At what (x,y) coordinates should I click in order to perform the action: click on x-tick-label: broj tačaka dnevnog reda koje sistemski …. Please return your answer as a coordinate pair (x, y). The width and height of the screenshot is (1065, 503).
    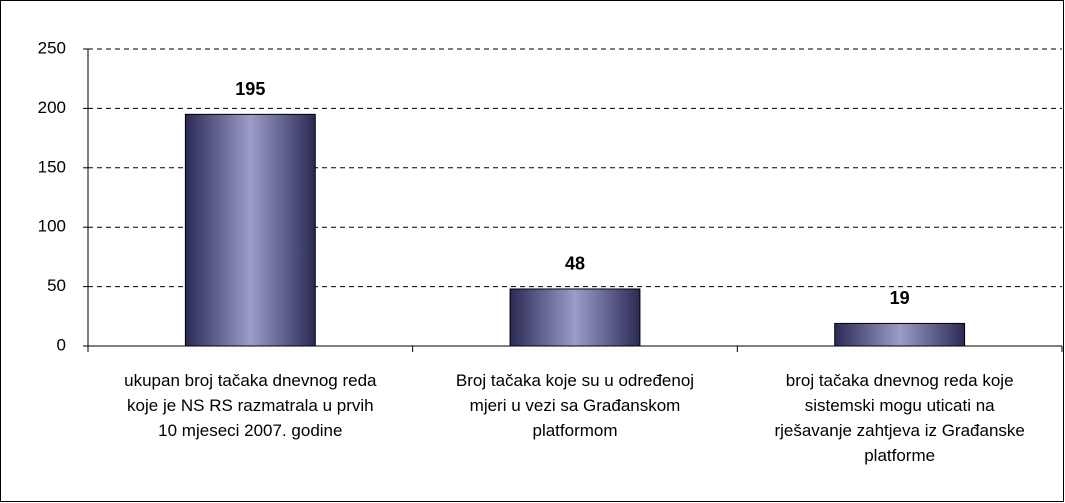
    Looking at the image, I should click on (899, 418).